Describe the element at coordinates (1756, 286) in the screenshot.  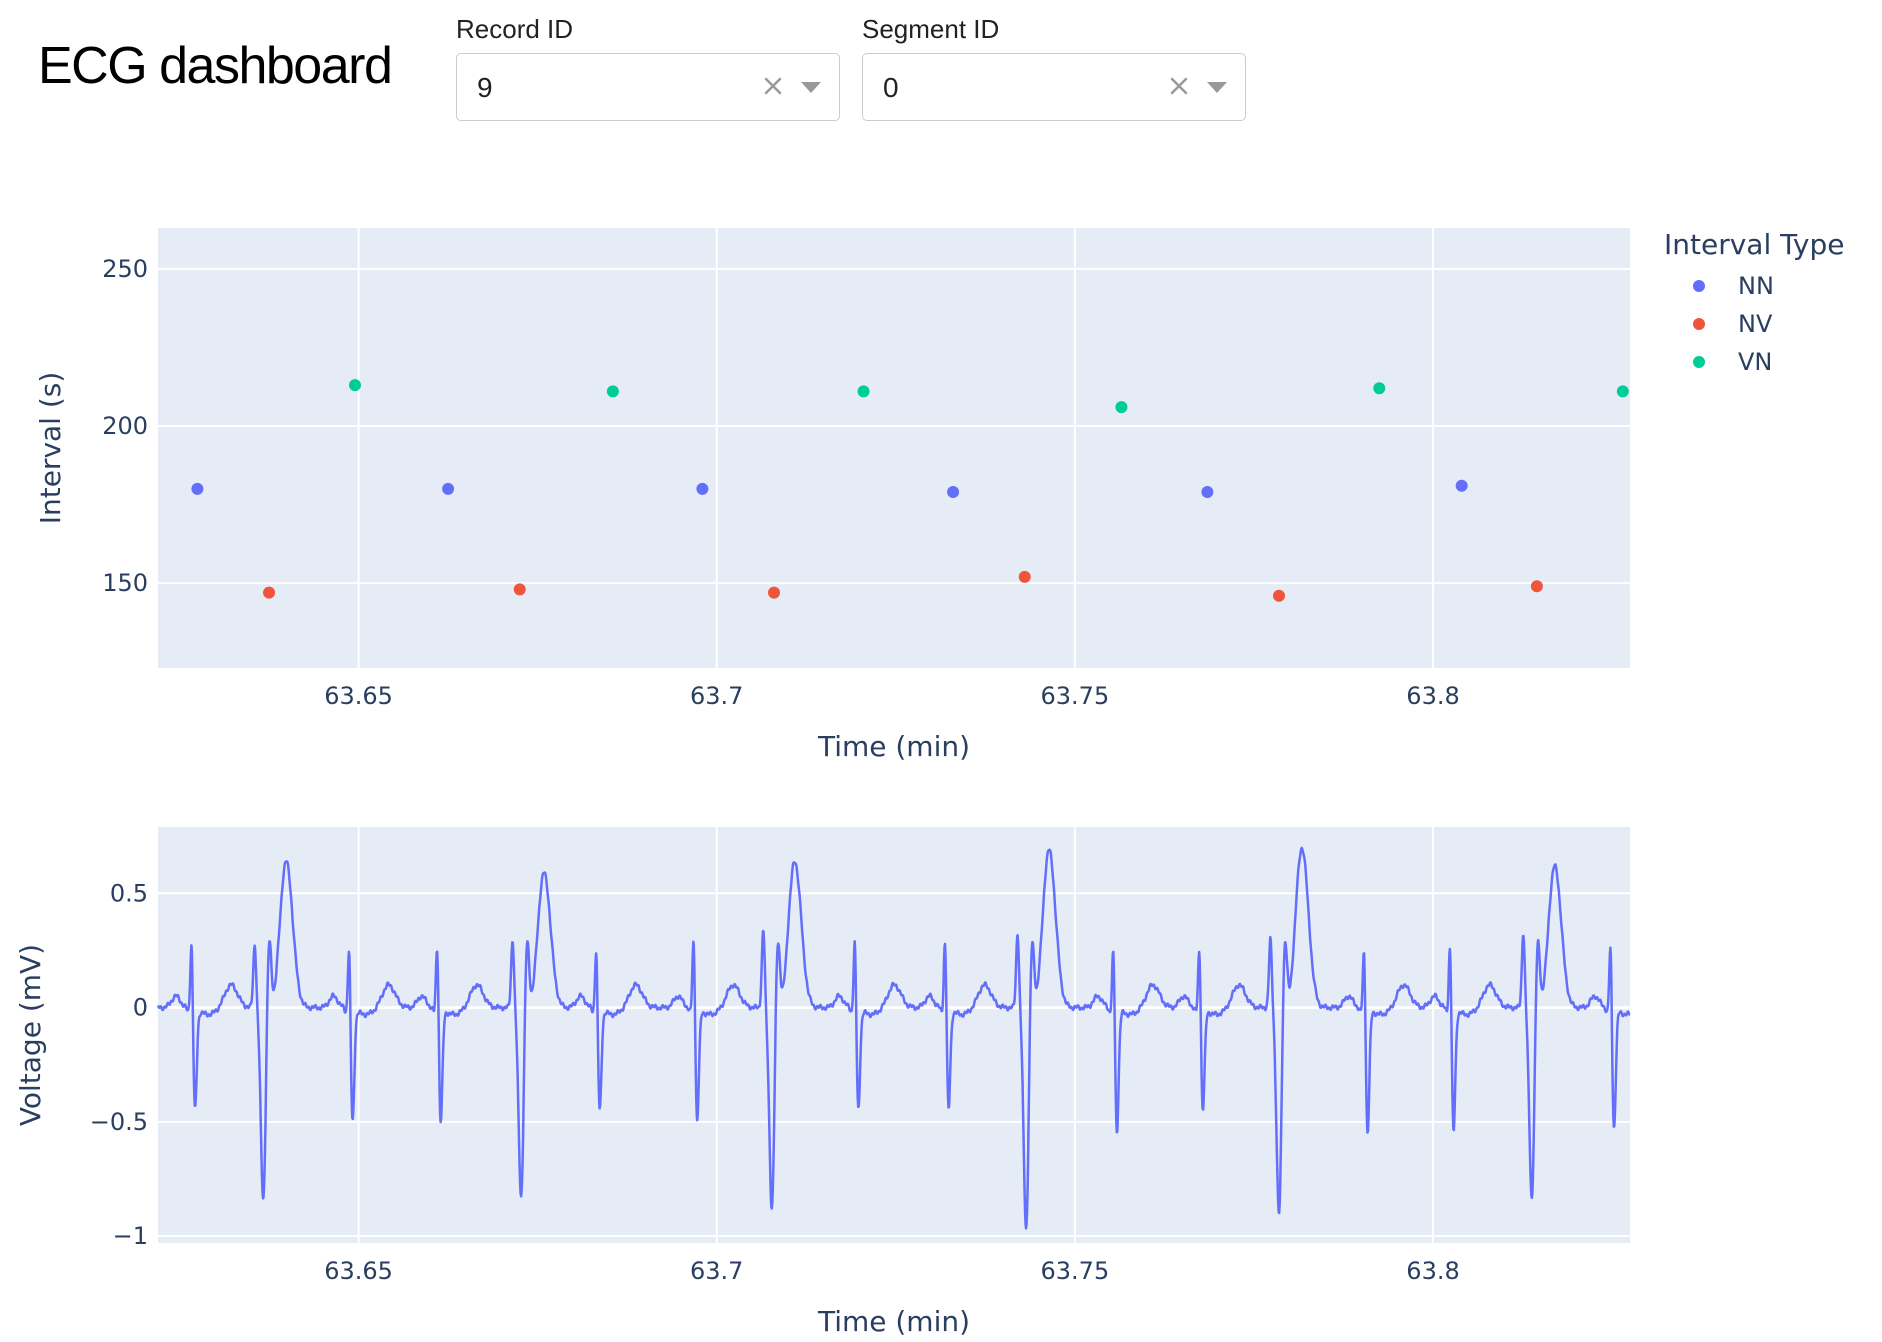
I see `legend-item-nn: NN` at that location.